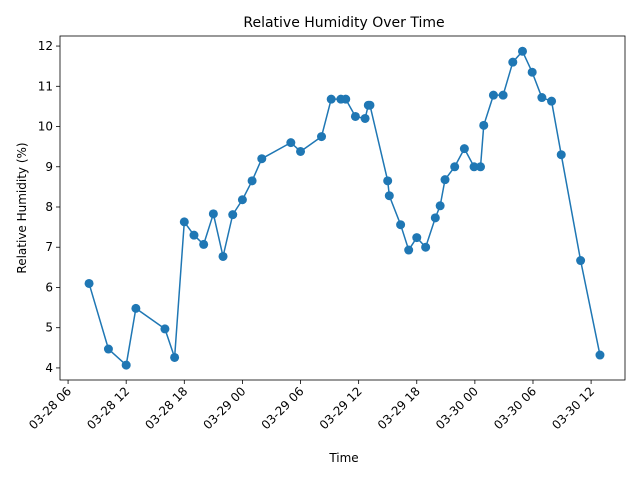 This screenshot has width=640, height=480. I want to click on y-tick-label: 9, so click(49, 167).